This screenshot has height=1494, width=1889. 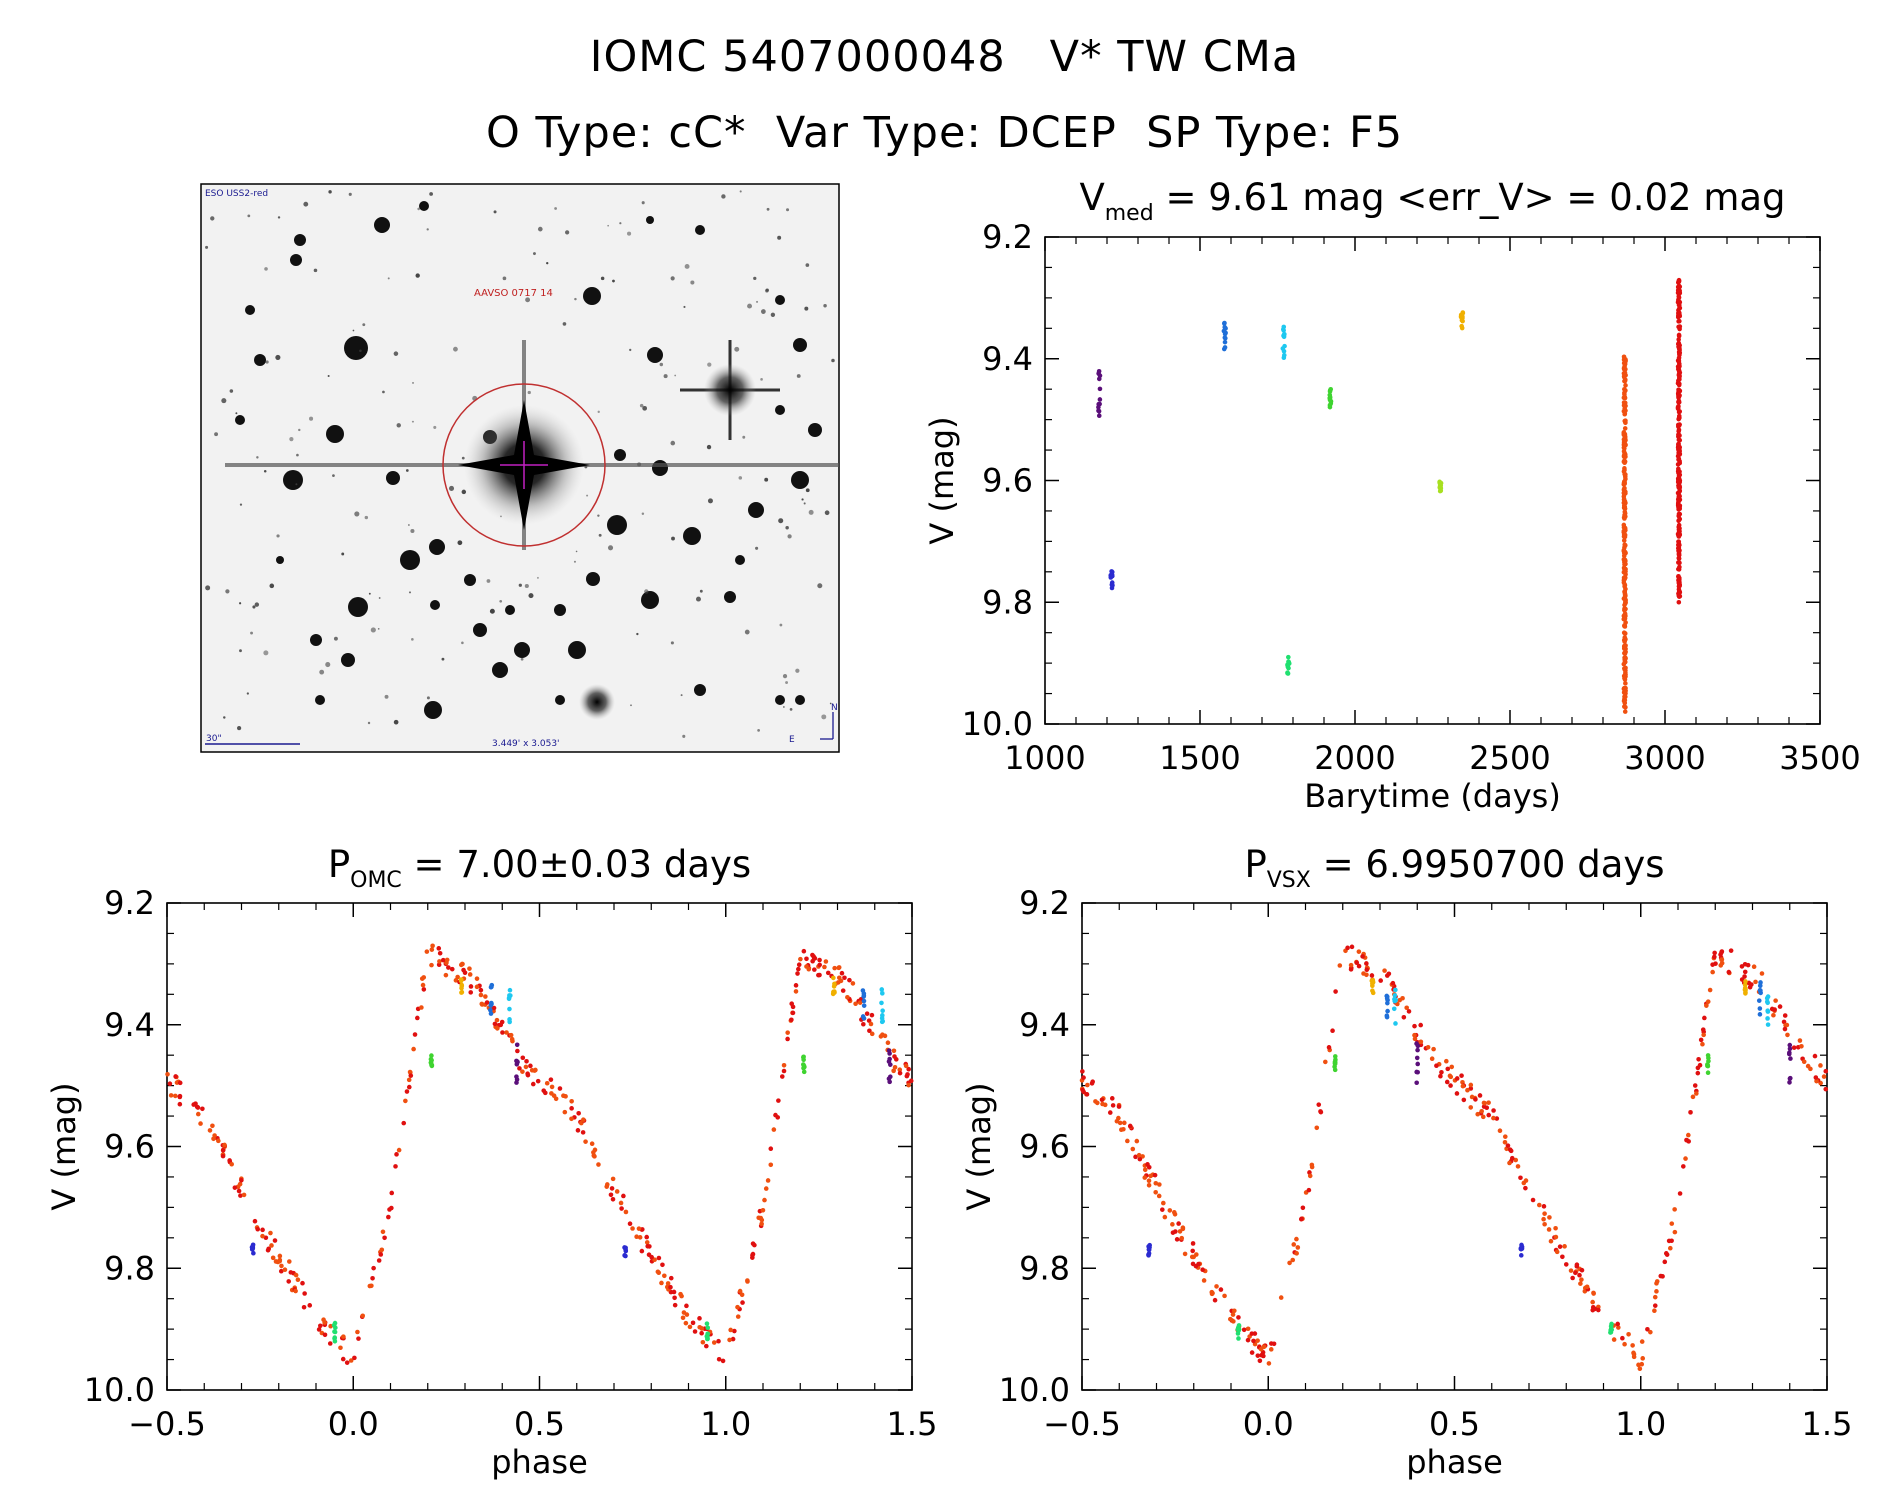 I want to click on figure-subtitle: O Type: cC* Var Type: DCEP SP Type: F5, so click(x=944, y=133).